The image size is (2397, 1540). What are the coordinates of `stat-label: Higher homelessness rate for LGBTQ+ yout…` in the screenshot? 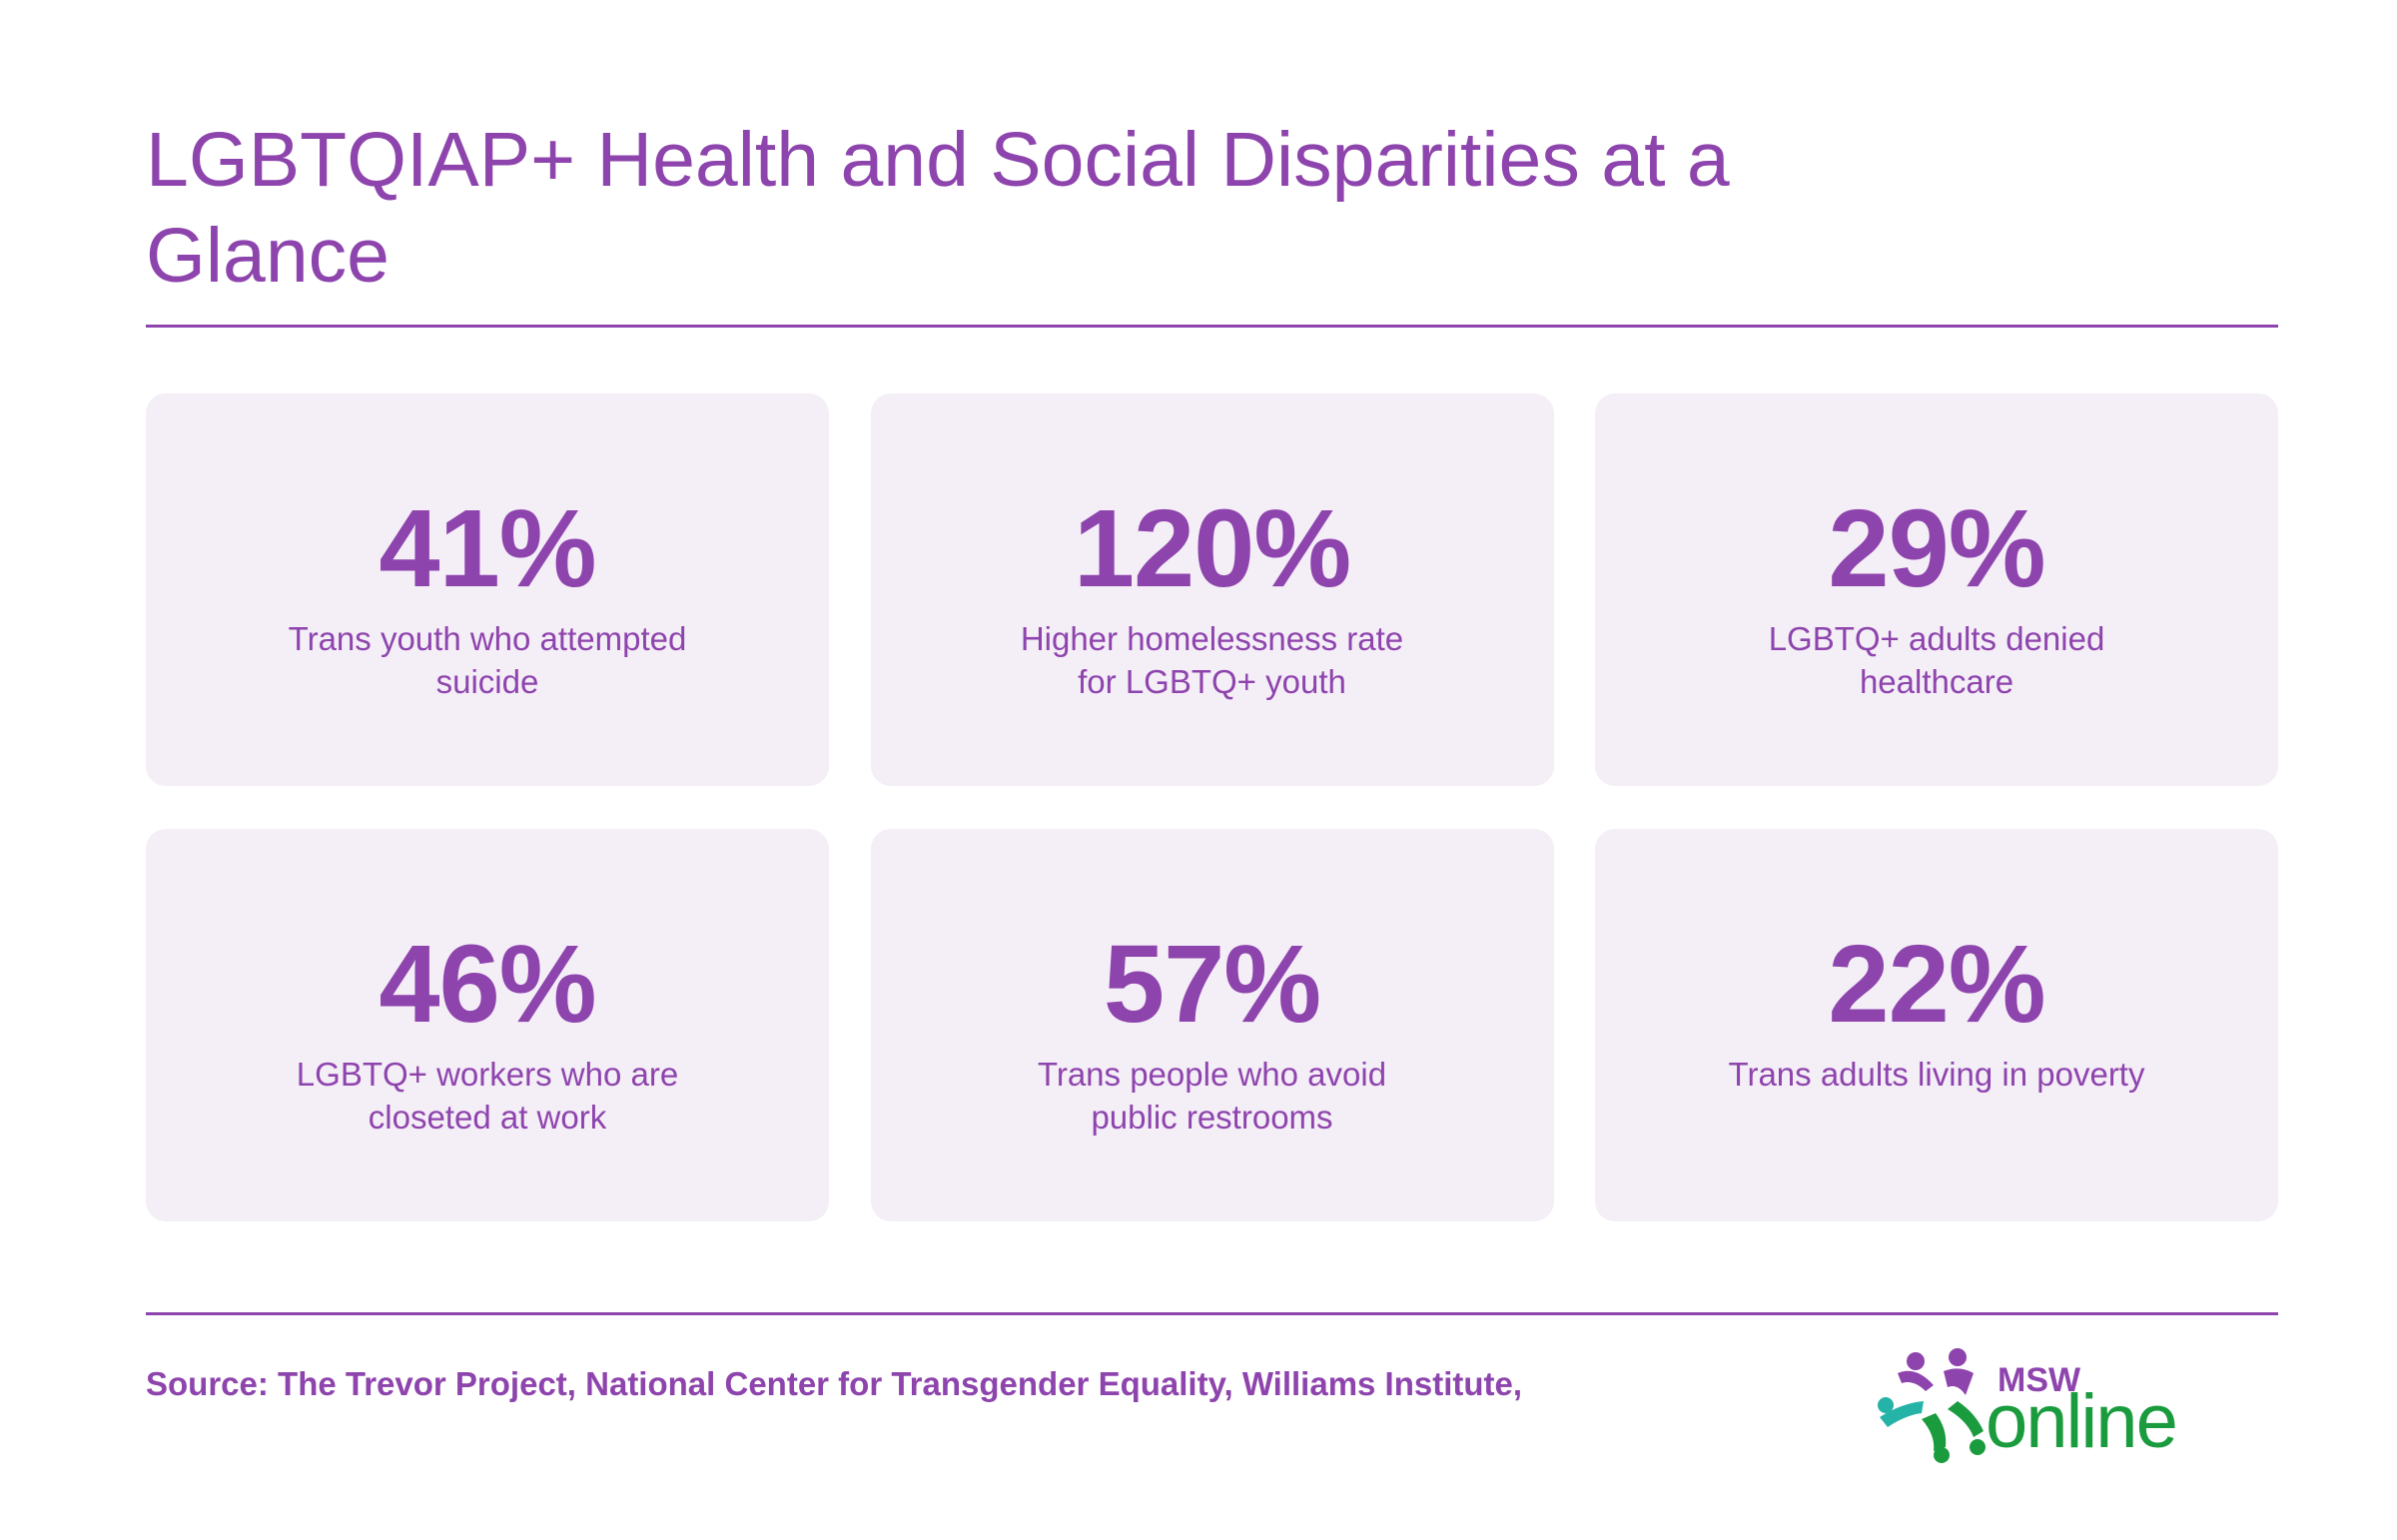 It's located at (1212, 660).